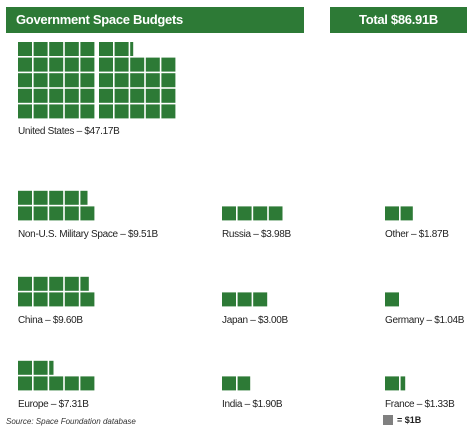 This screenshot has width=473, height=433. I want to click on series-label: Russia – $3.98B, so click(256, 234).